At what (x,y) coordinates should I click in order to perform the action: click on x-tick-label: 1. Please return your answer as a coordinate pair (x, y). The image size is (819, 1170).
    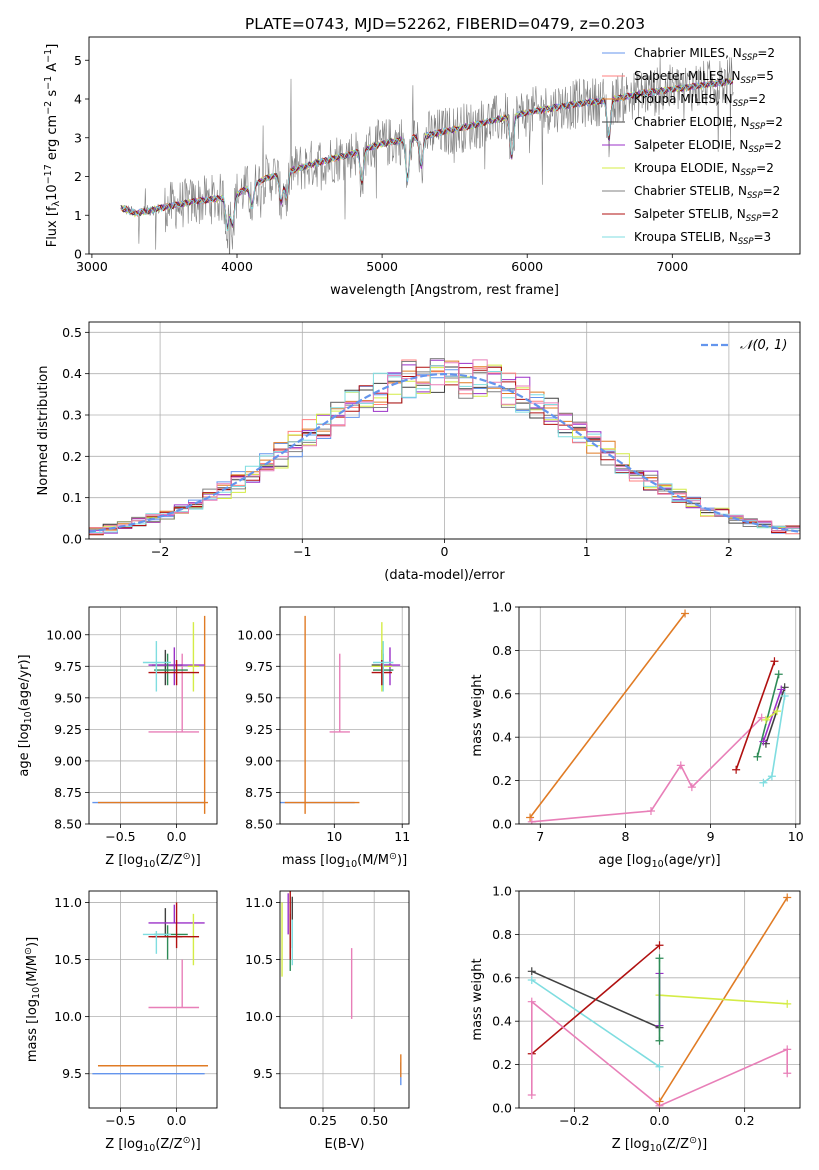
    Looking at the image, I should click on (587, 551).